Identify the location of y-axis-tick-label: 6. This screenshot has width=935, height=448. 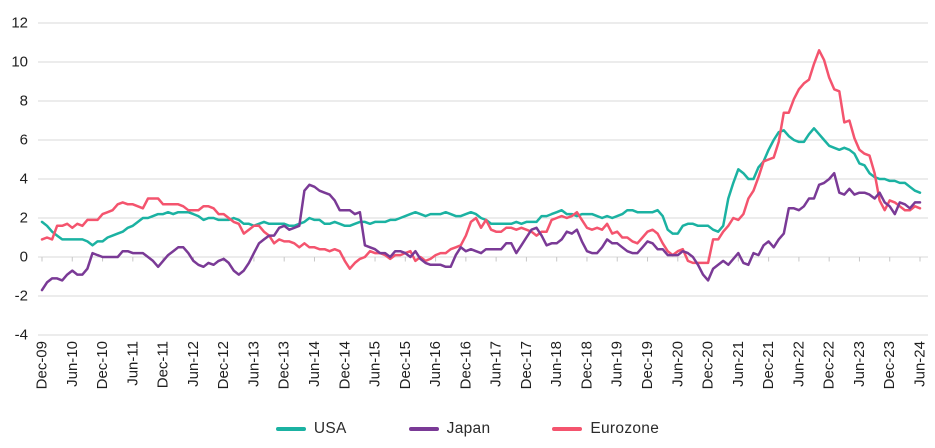
(24, 140).